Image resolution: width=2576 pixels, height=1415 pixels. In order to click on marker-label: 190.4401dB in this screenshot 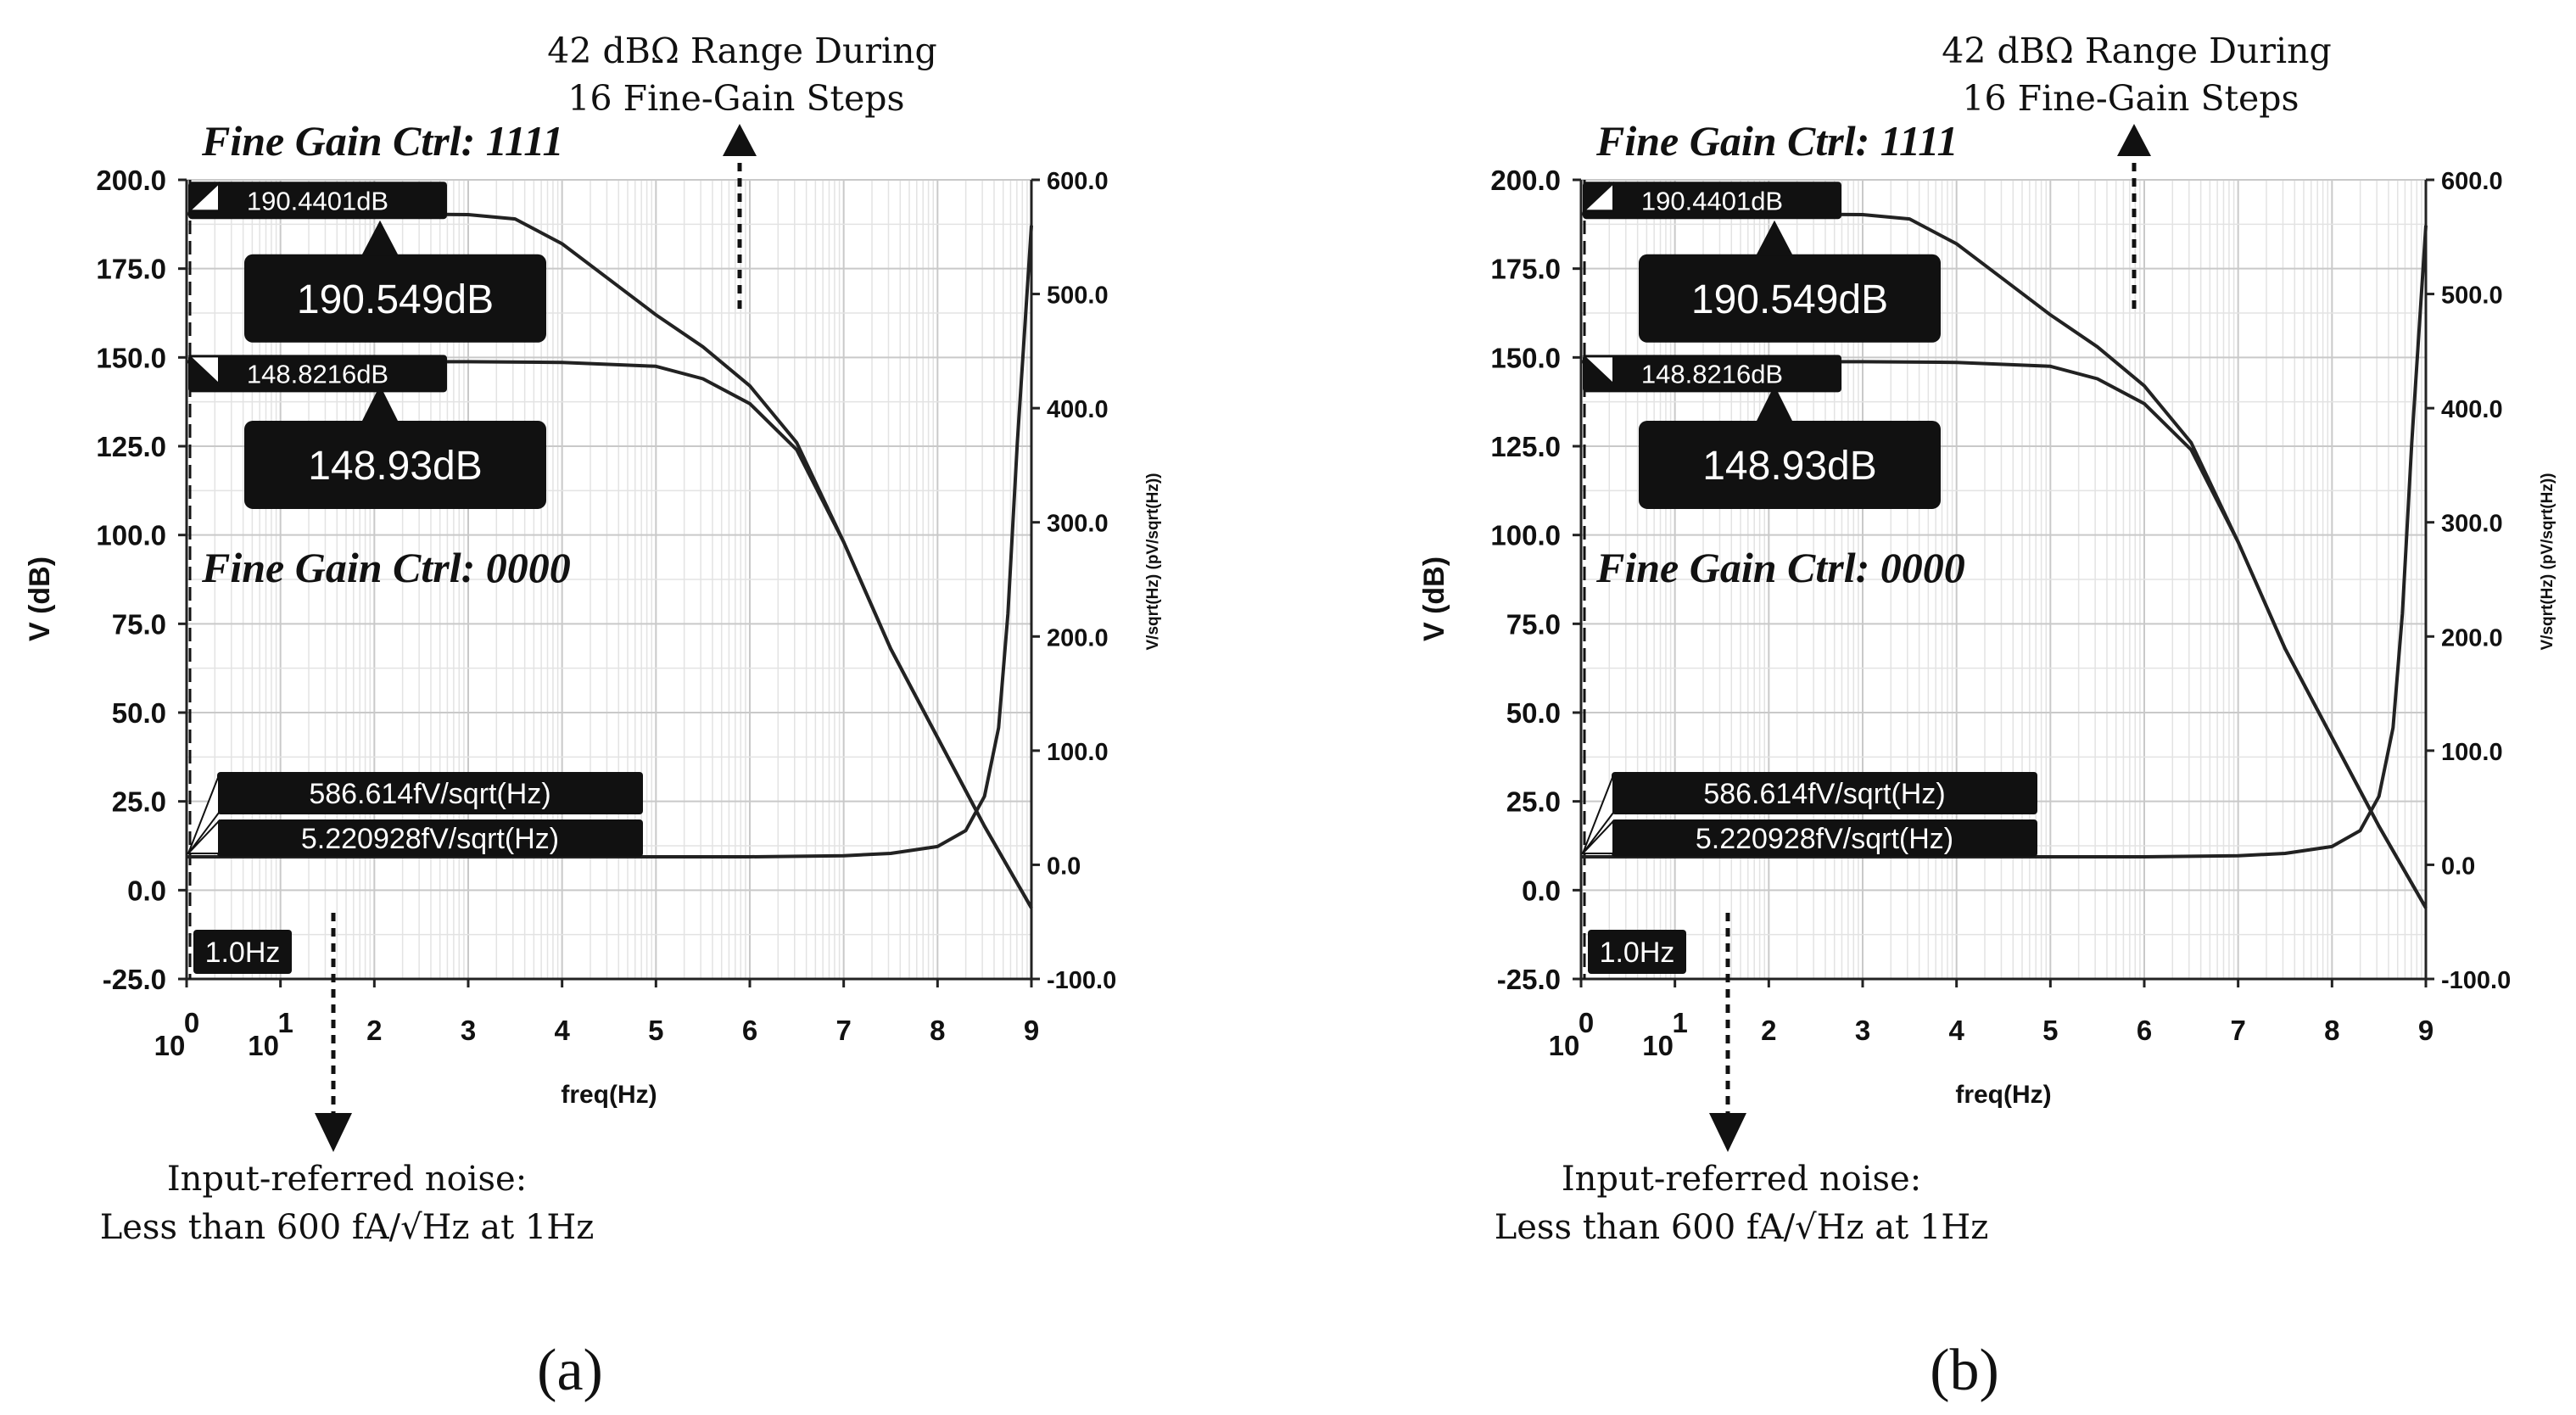, I will do `click(1711, 200)`.